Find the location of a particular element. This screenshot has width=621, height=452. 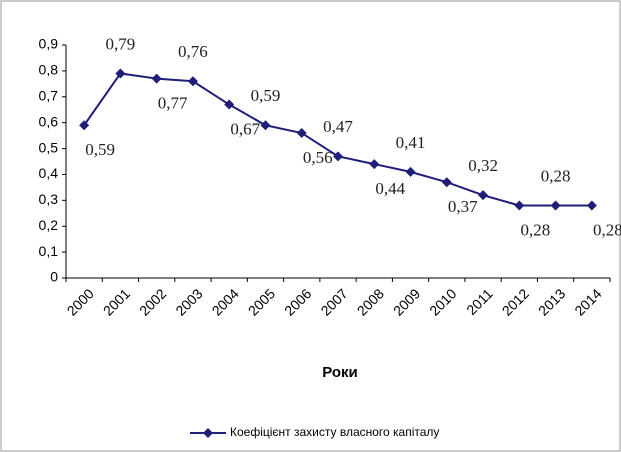

value-label: 0,41 is located at coordinates (411, 142).